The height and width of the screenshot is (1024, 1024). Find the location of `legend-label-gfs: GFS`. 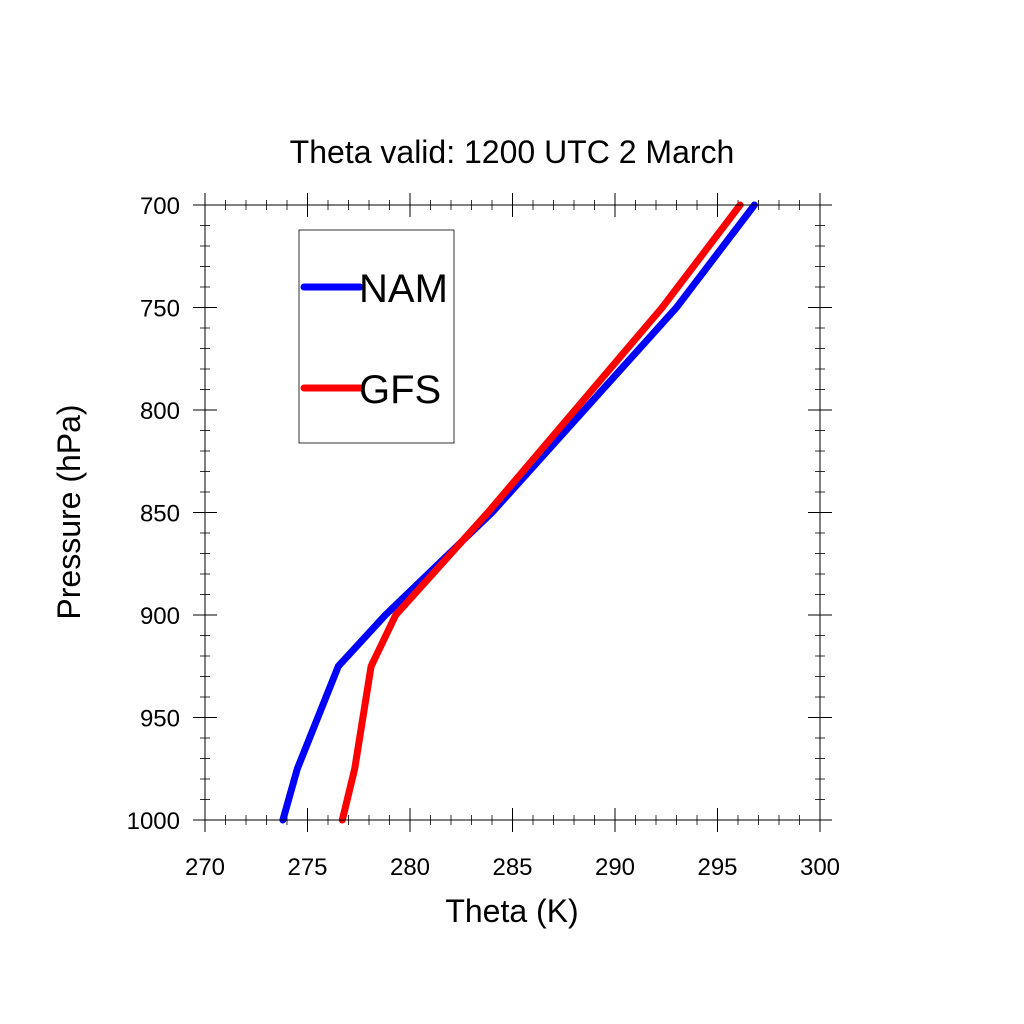

legend-label-gfs: GFS is located at coordinates (400, 390).